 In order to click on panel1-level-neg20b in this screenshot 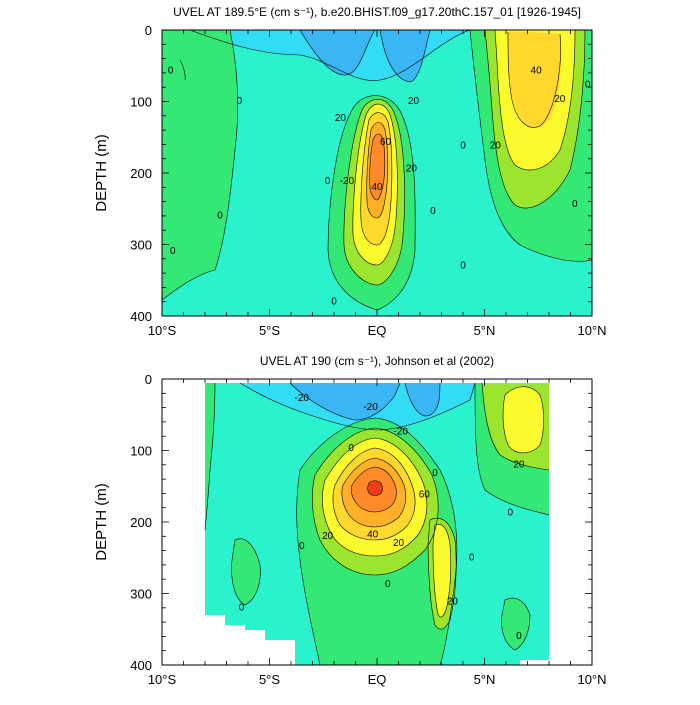, I will do `click(405, 56)`.